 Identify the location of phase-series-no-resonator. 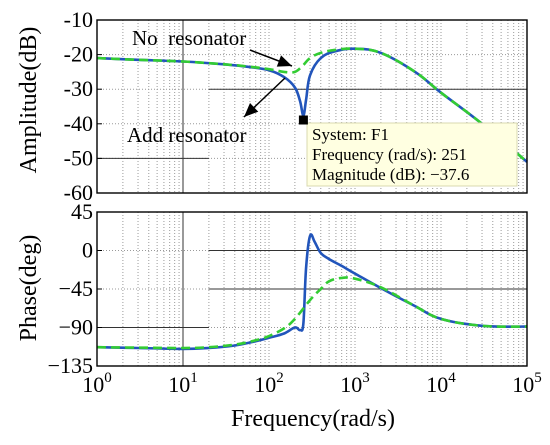
(312, 313).